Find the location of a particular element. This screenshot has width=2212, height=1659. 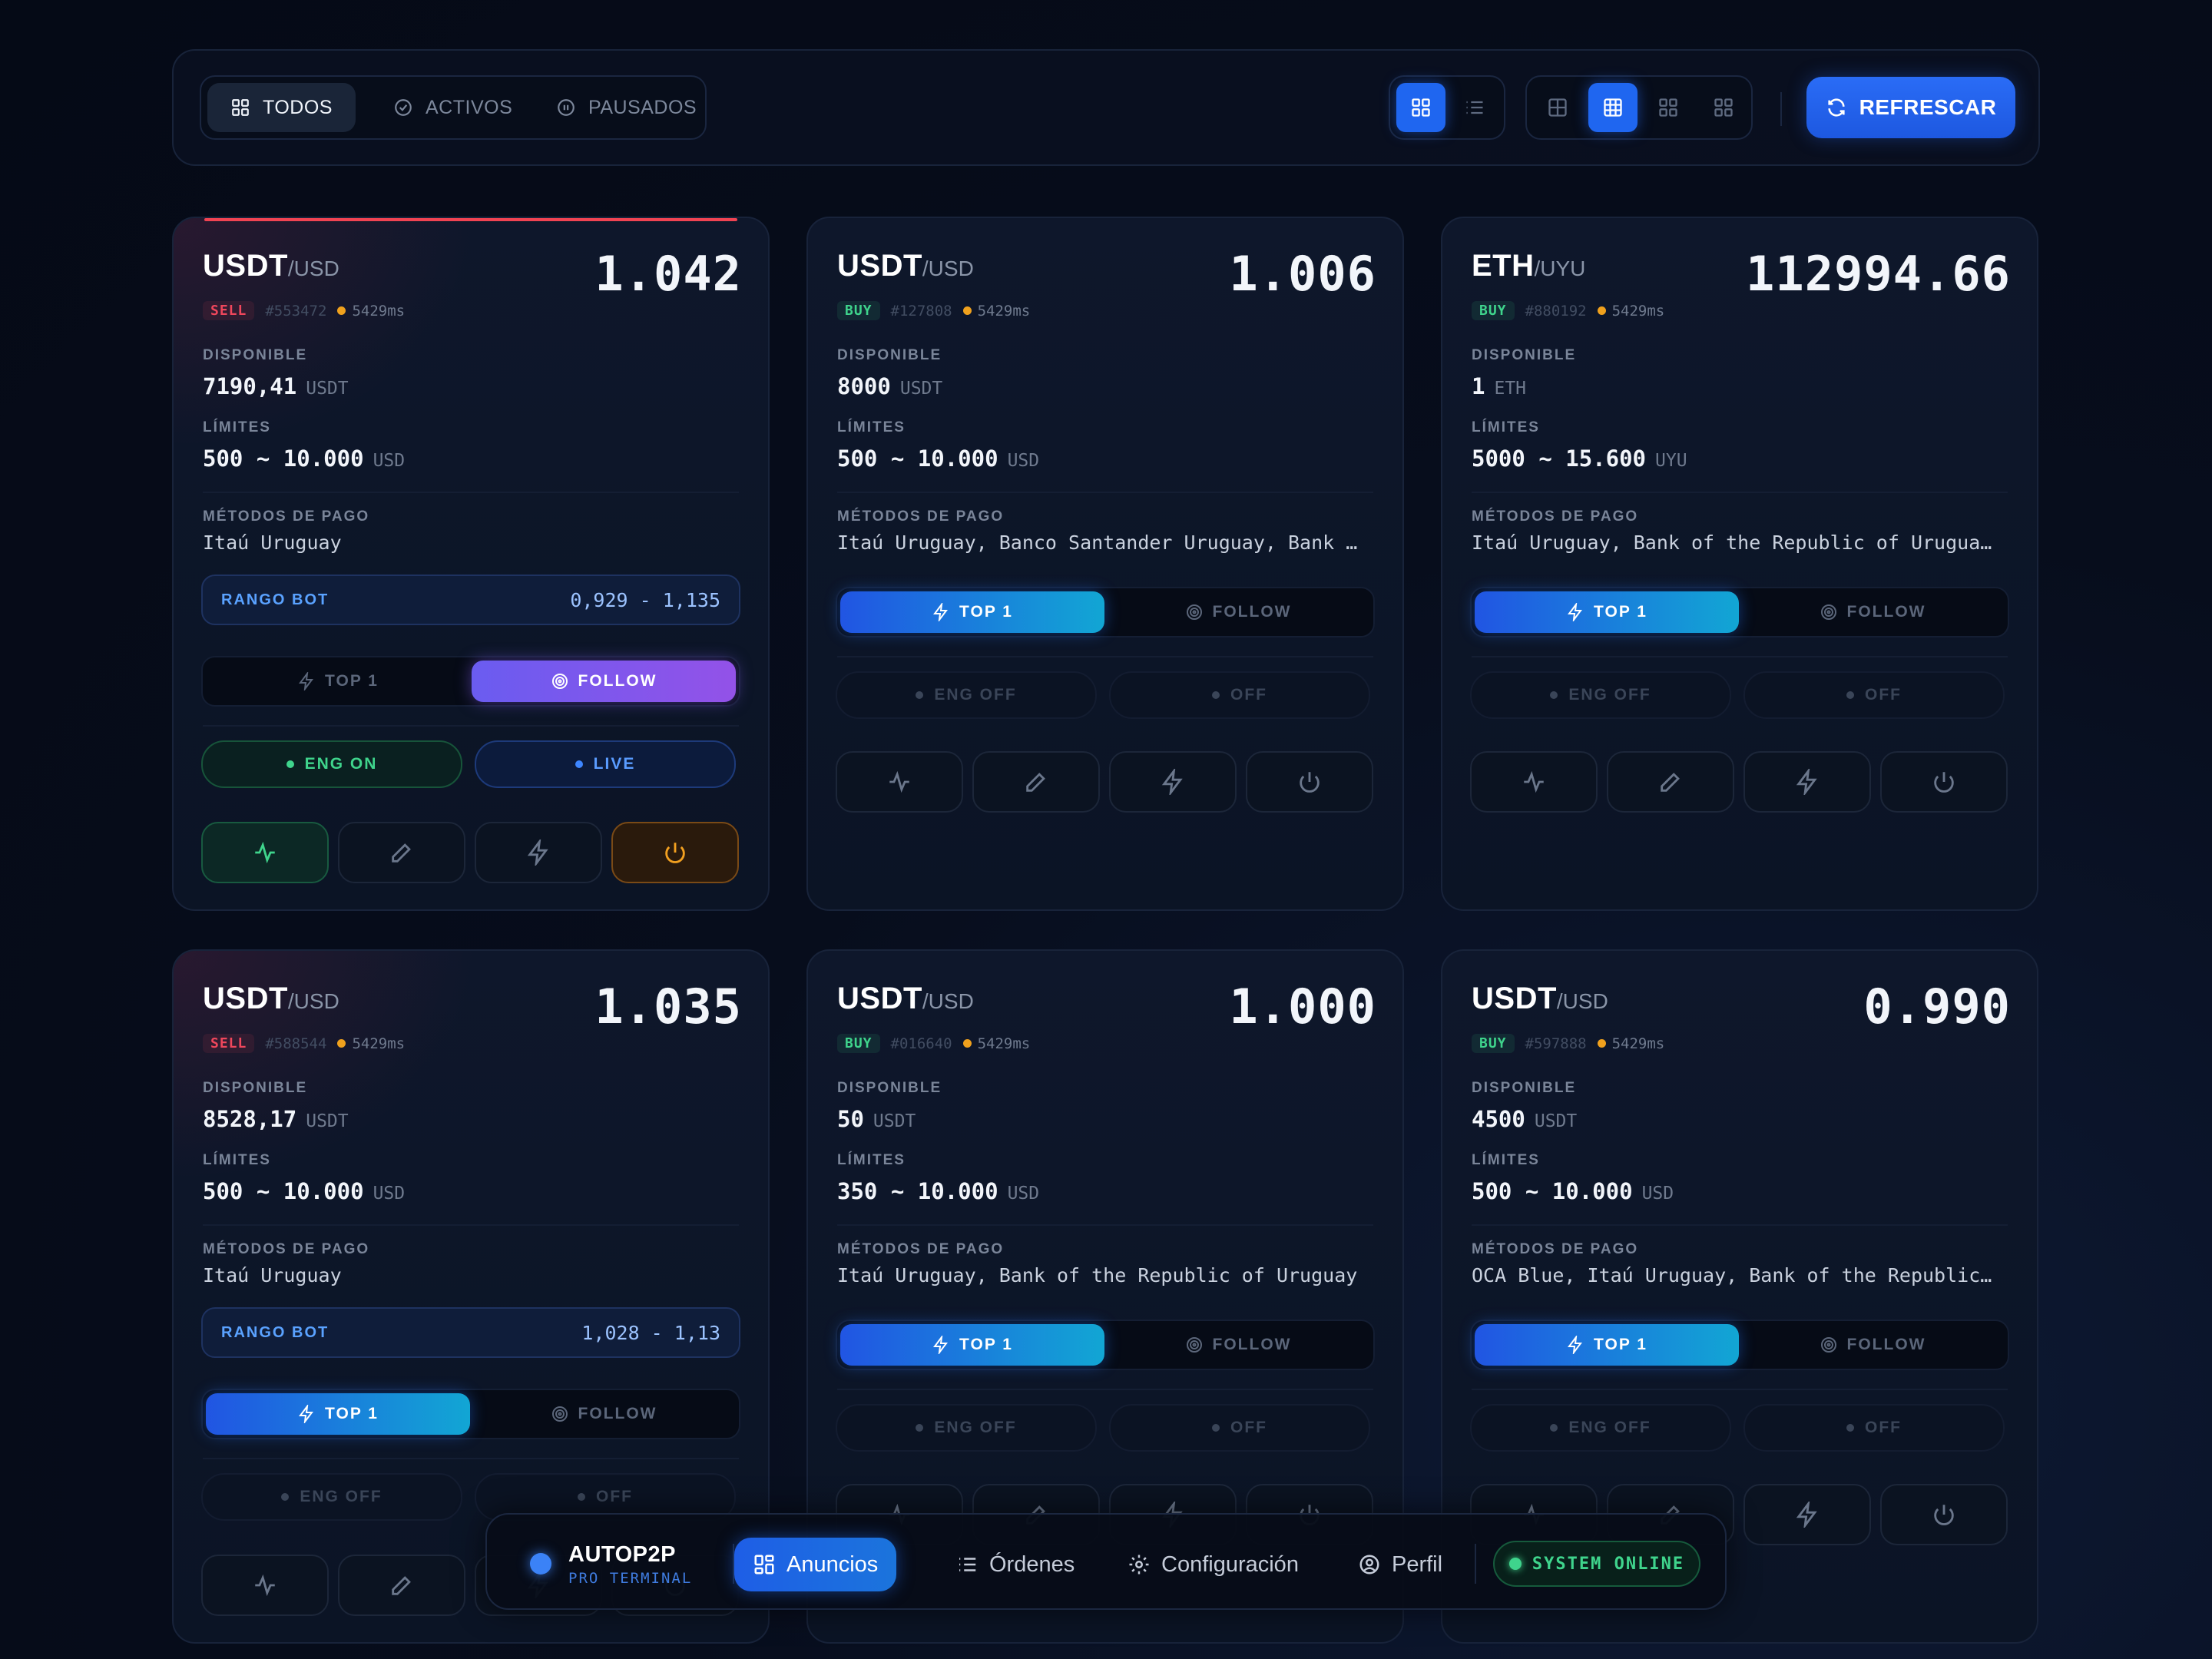

available-label: DISPONIBLE is located at coordinates (255, 355).